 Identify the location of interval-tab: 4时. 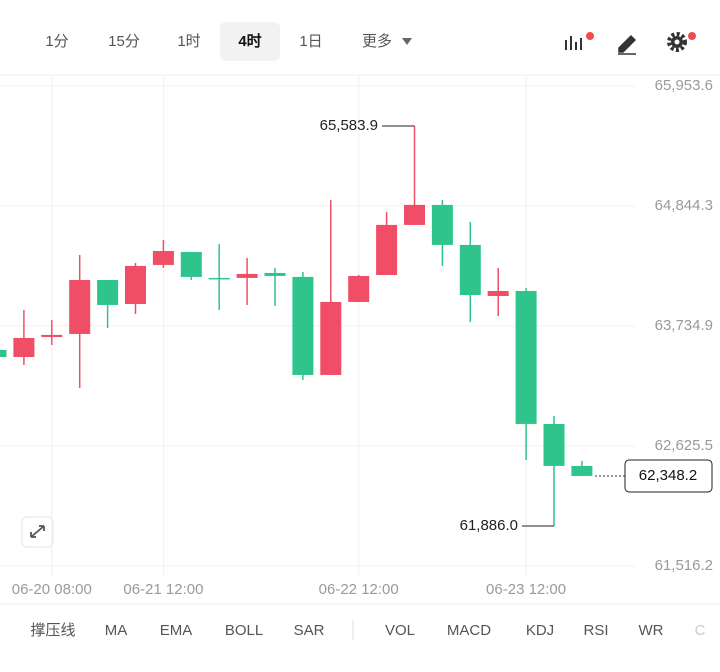
(249, 41).